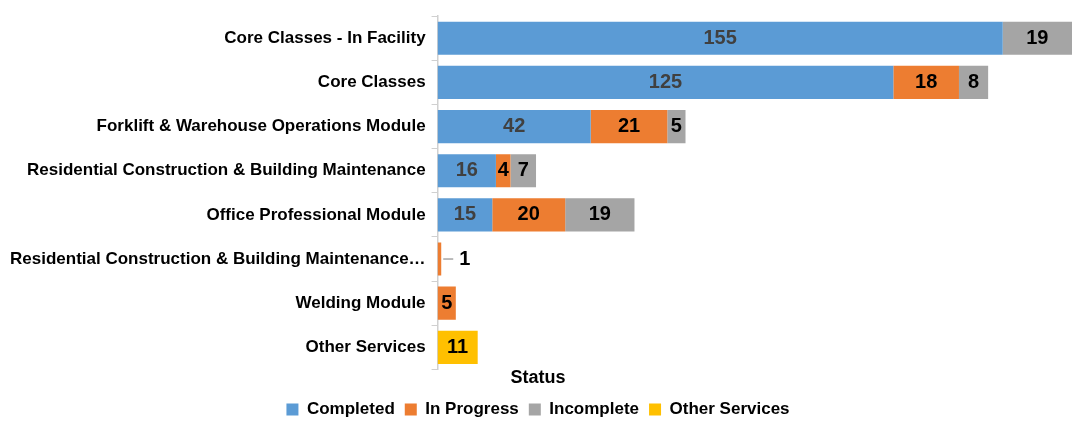  I want to click on y-tick-label: Forklift & Warehouse Operations Module, so click(261, 126).